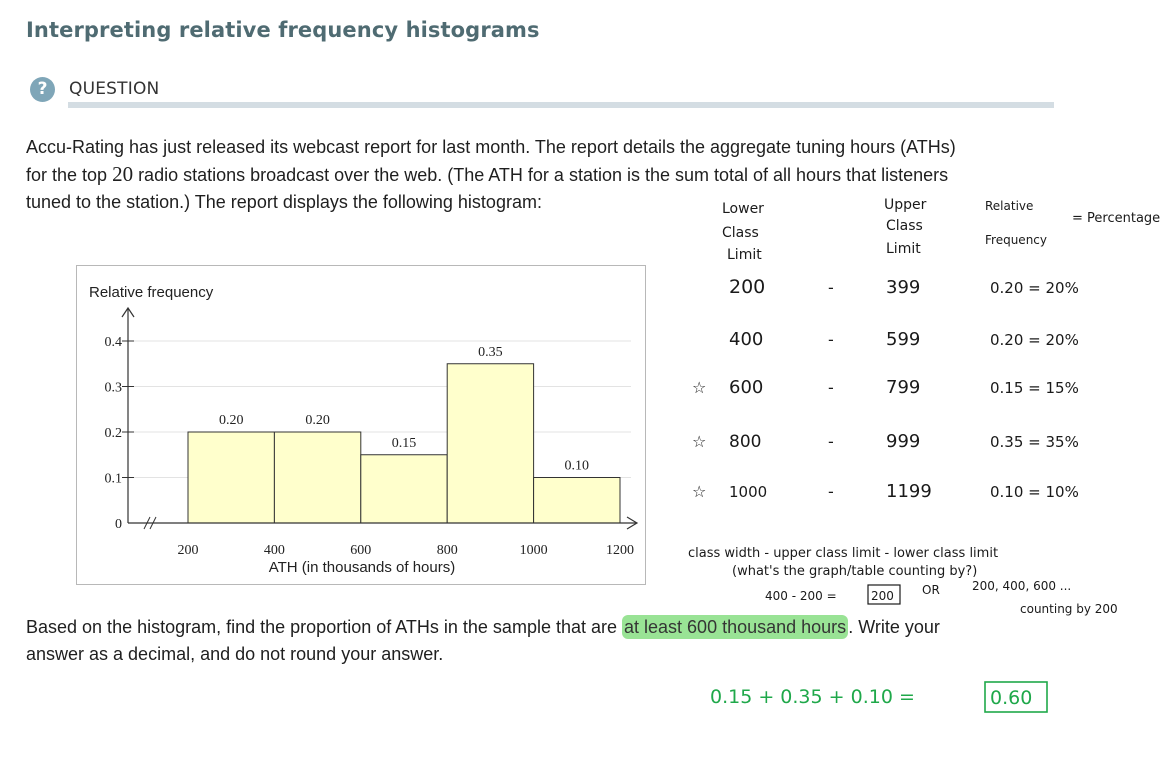 The width and height of the screenshot is (1172, 768). I want to click on y-tick-label: 0.4, so click(114, 342).